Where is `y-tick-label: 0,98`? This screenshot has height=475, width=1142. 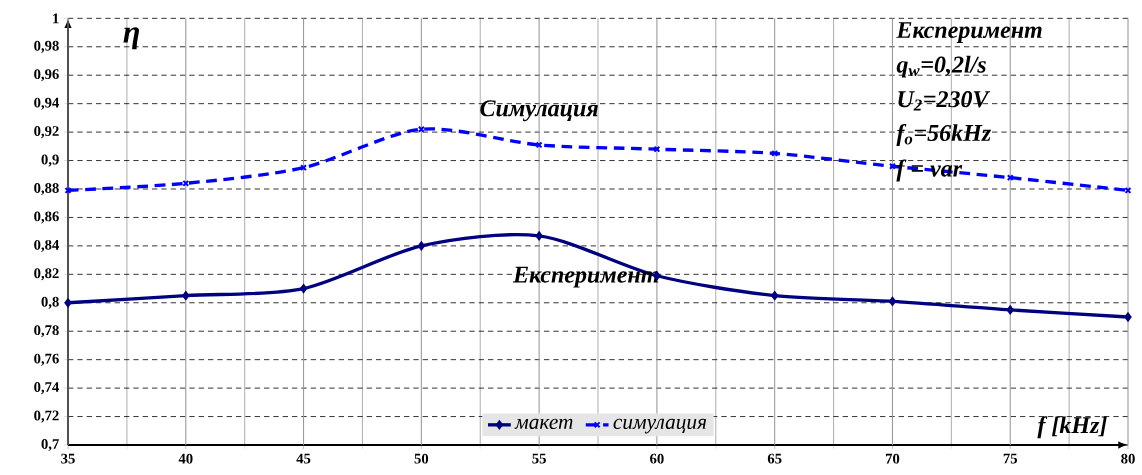 y-tick-label: 0,98 is located at coordinates (46, 46).